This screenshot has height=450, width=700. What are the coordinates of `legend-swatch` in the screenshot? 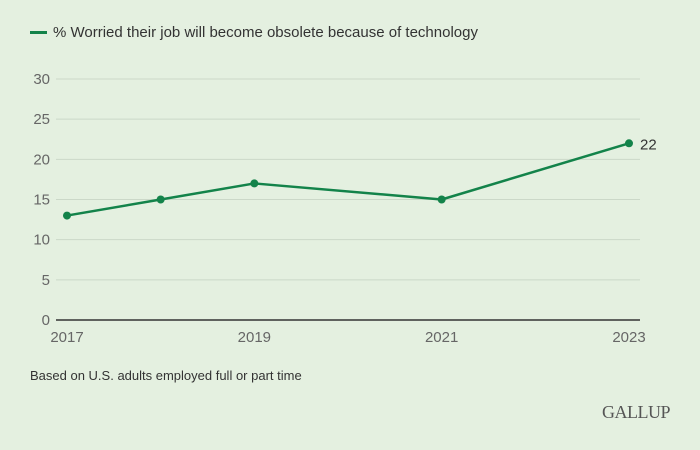 It's located at (38, 32).